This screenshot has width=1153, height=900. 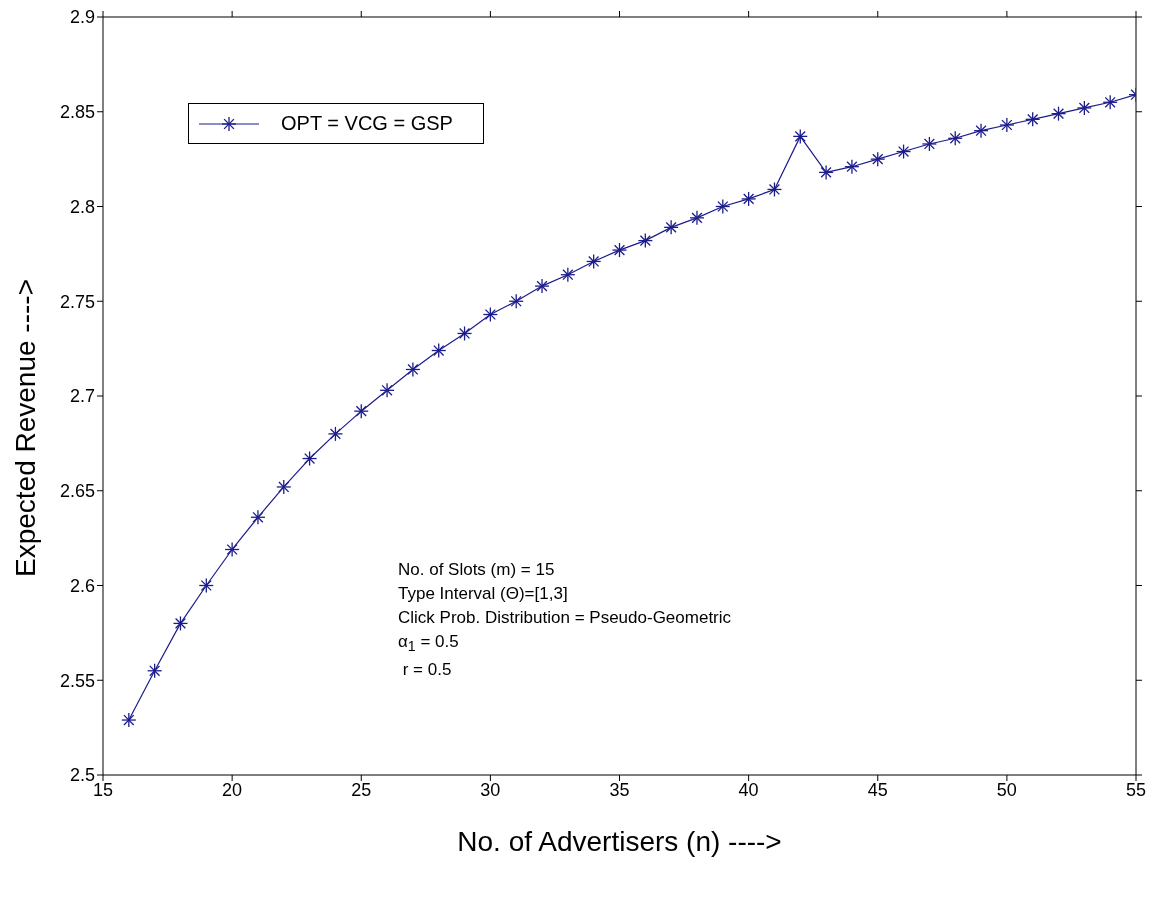 I want to click on legend-label: OPT = VCG = GSP, so click(x=367, y=123).